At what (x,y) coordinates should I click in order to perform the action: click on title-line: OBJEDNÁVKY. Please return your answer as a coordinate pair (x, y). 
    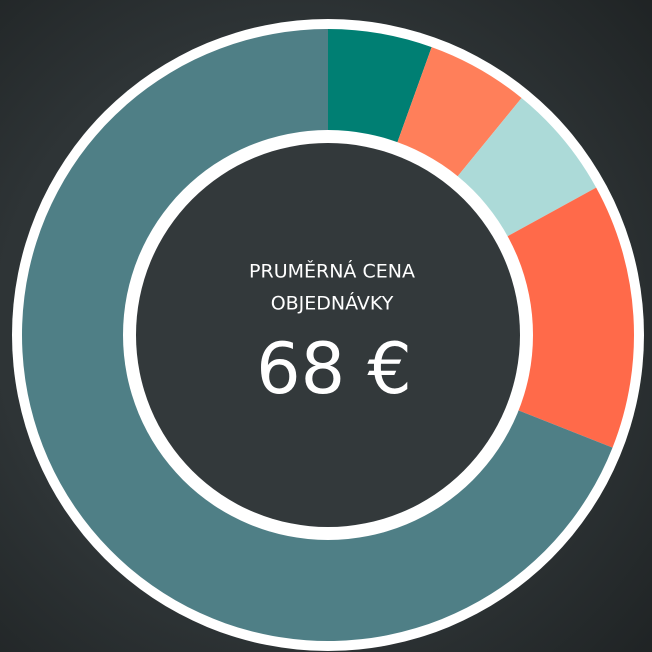
    Looking at the image, I should click on (332, 303).